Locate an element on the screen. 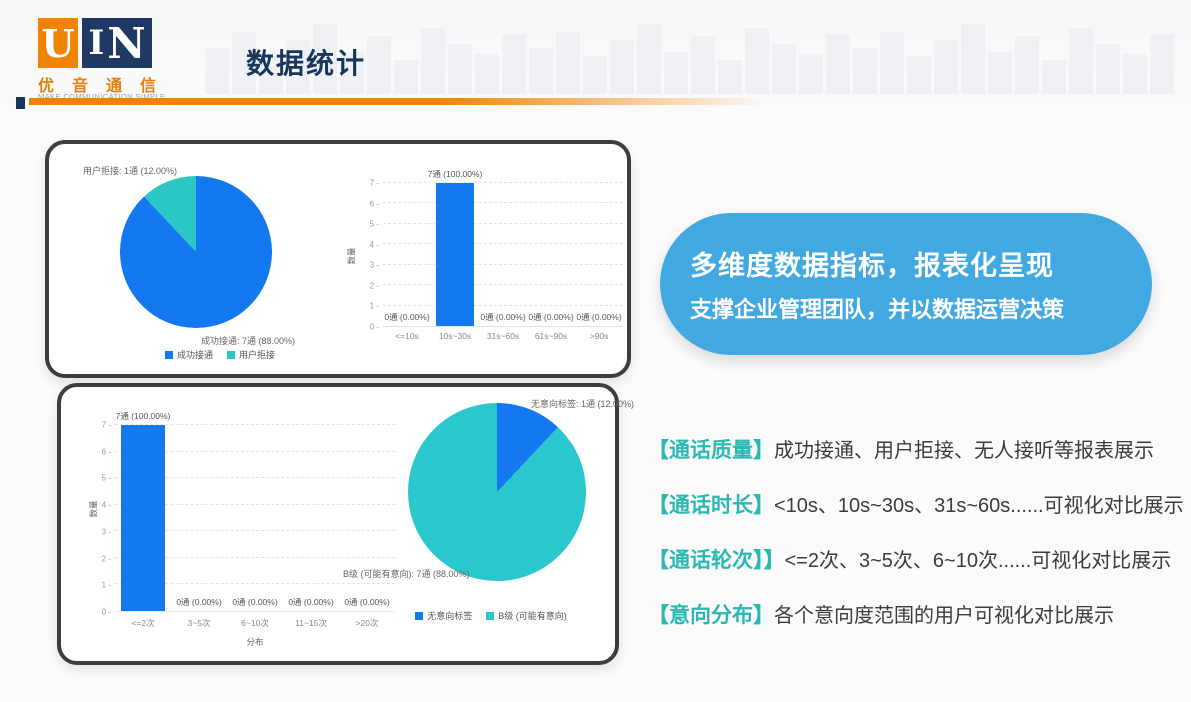 The height and width of the screenshot is (702, 1191). pie-legend: 成功接通 用户拒接 is located at coordinates (220, 354).